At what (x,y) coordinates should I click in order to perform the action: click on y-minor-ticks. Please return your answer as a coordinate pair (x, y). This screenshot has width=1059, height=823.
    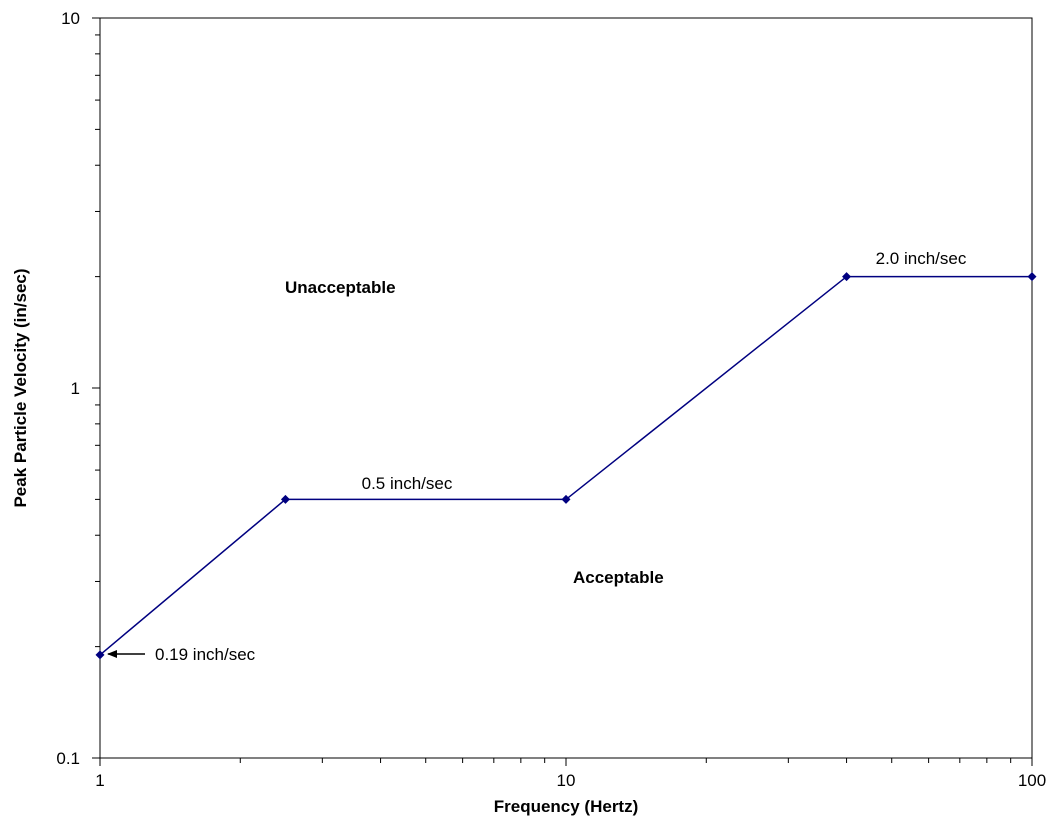
    Looking at the image, I should click on (96, 388).